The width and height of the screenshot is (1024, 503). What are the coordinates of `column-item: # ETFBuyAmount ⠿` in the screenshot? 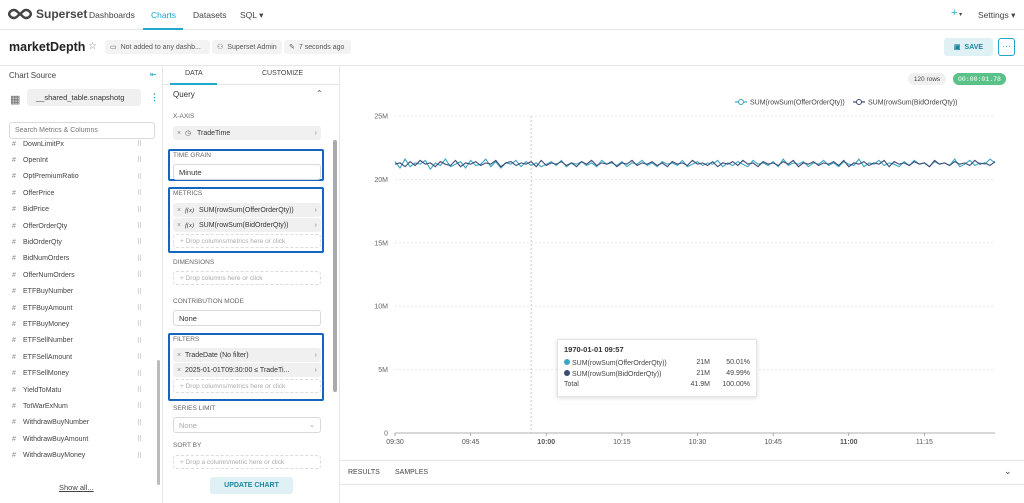 It's located at (76, 308).